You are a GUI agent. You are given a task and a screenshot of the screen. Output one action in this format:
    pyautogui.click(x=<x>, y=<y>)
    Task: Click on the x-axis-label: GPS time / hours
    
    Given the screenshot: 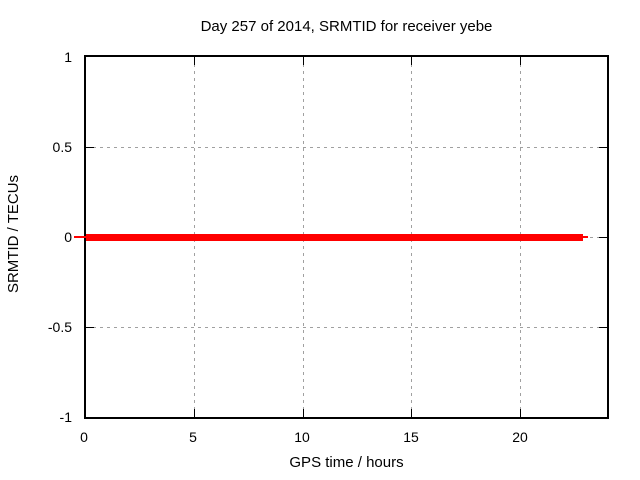 What is the action you would take?
    pyautogui.click(x=346, y=462)
    